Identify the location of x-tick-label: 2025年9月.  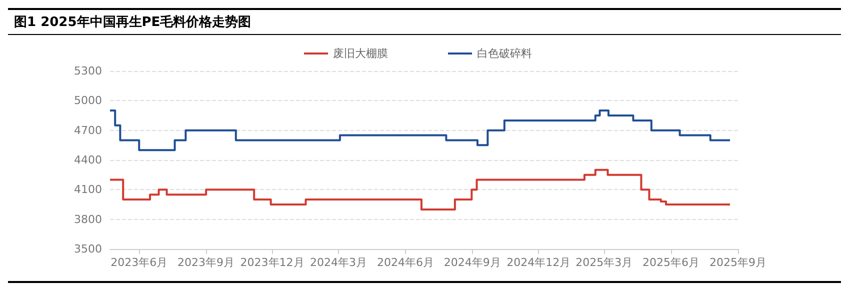
(738, 262).